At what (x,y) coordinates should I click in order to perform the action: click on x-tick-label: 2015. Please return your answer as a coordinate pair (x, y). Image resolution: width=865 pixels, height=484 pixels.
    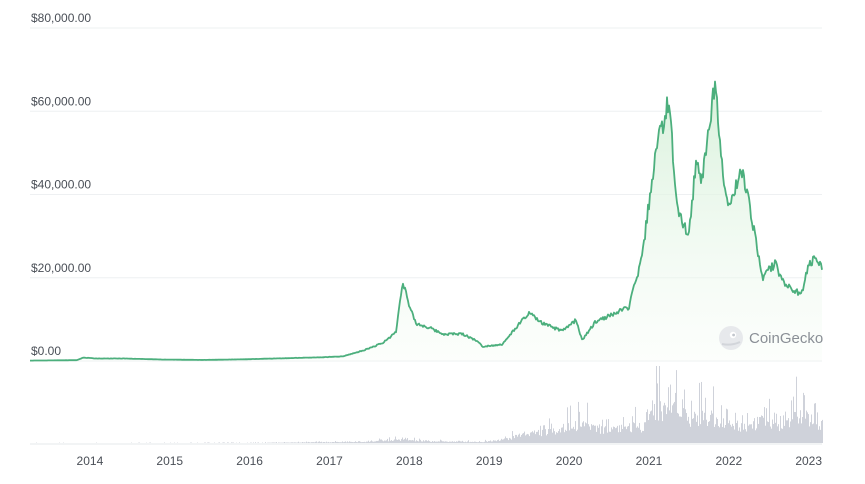
    Looking at the image, I should click on (169, 461).